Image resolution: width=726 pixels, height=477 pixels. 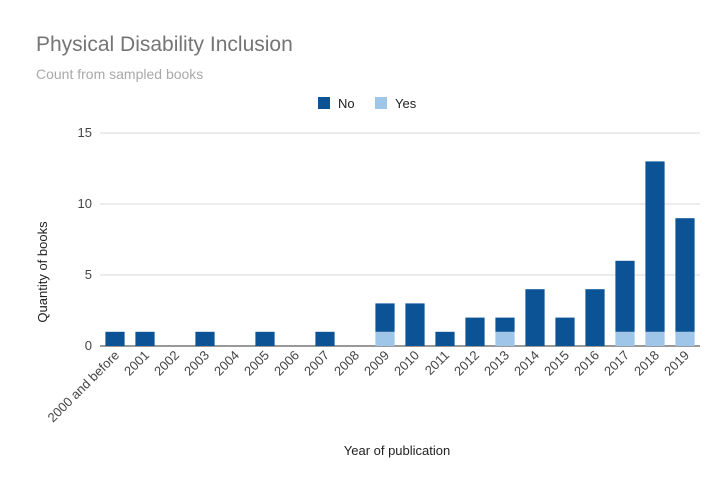 I want to click on y-tick-label: 15, so click(x=85, y=132).